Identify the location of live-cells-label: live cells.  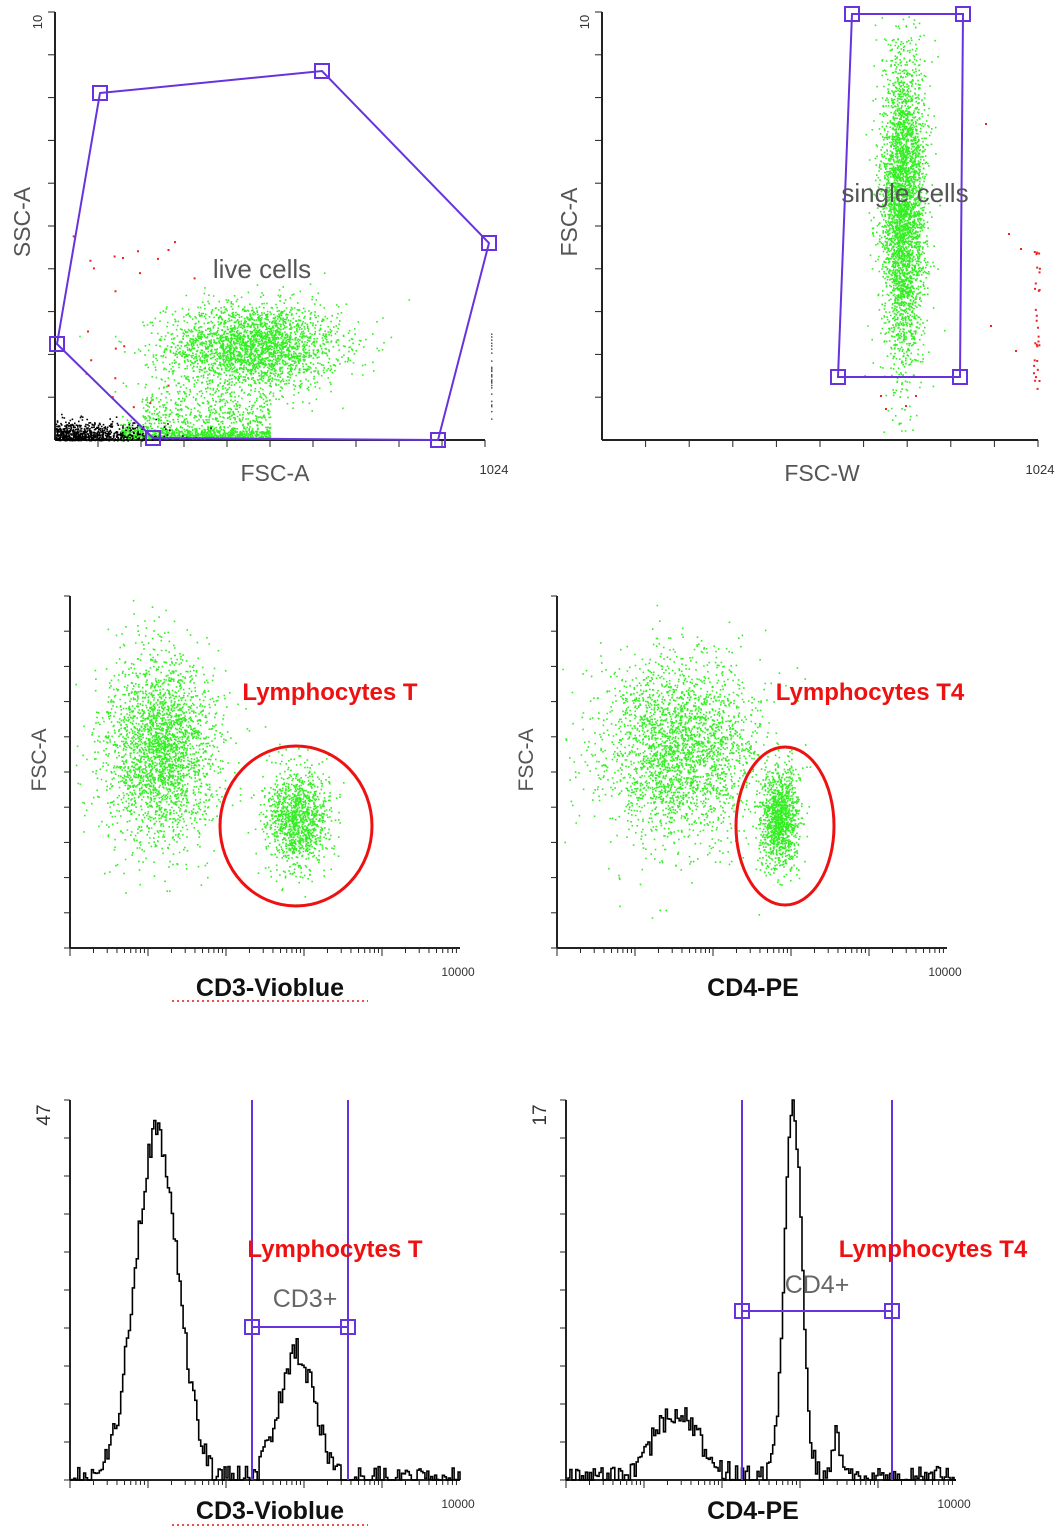
(262, 269).